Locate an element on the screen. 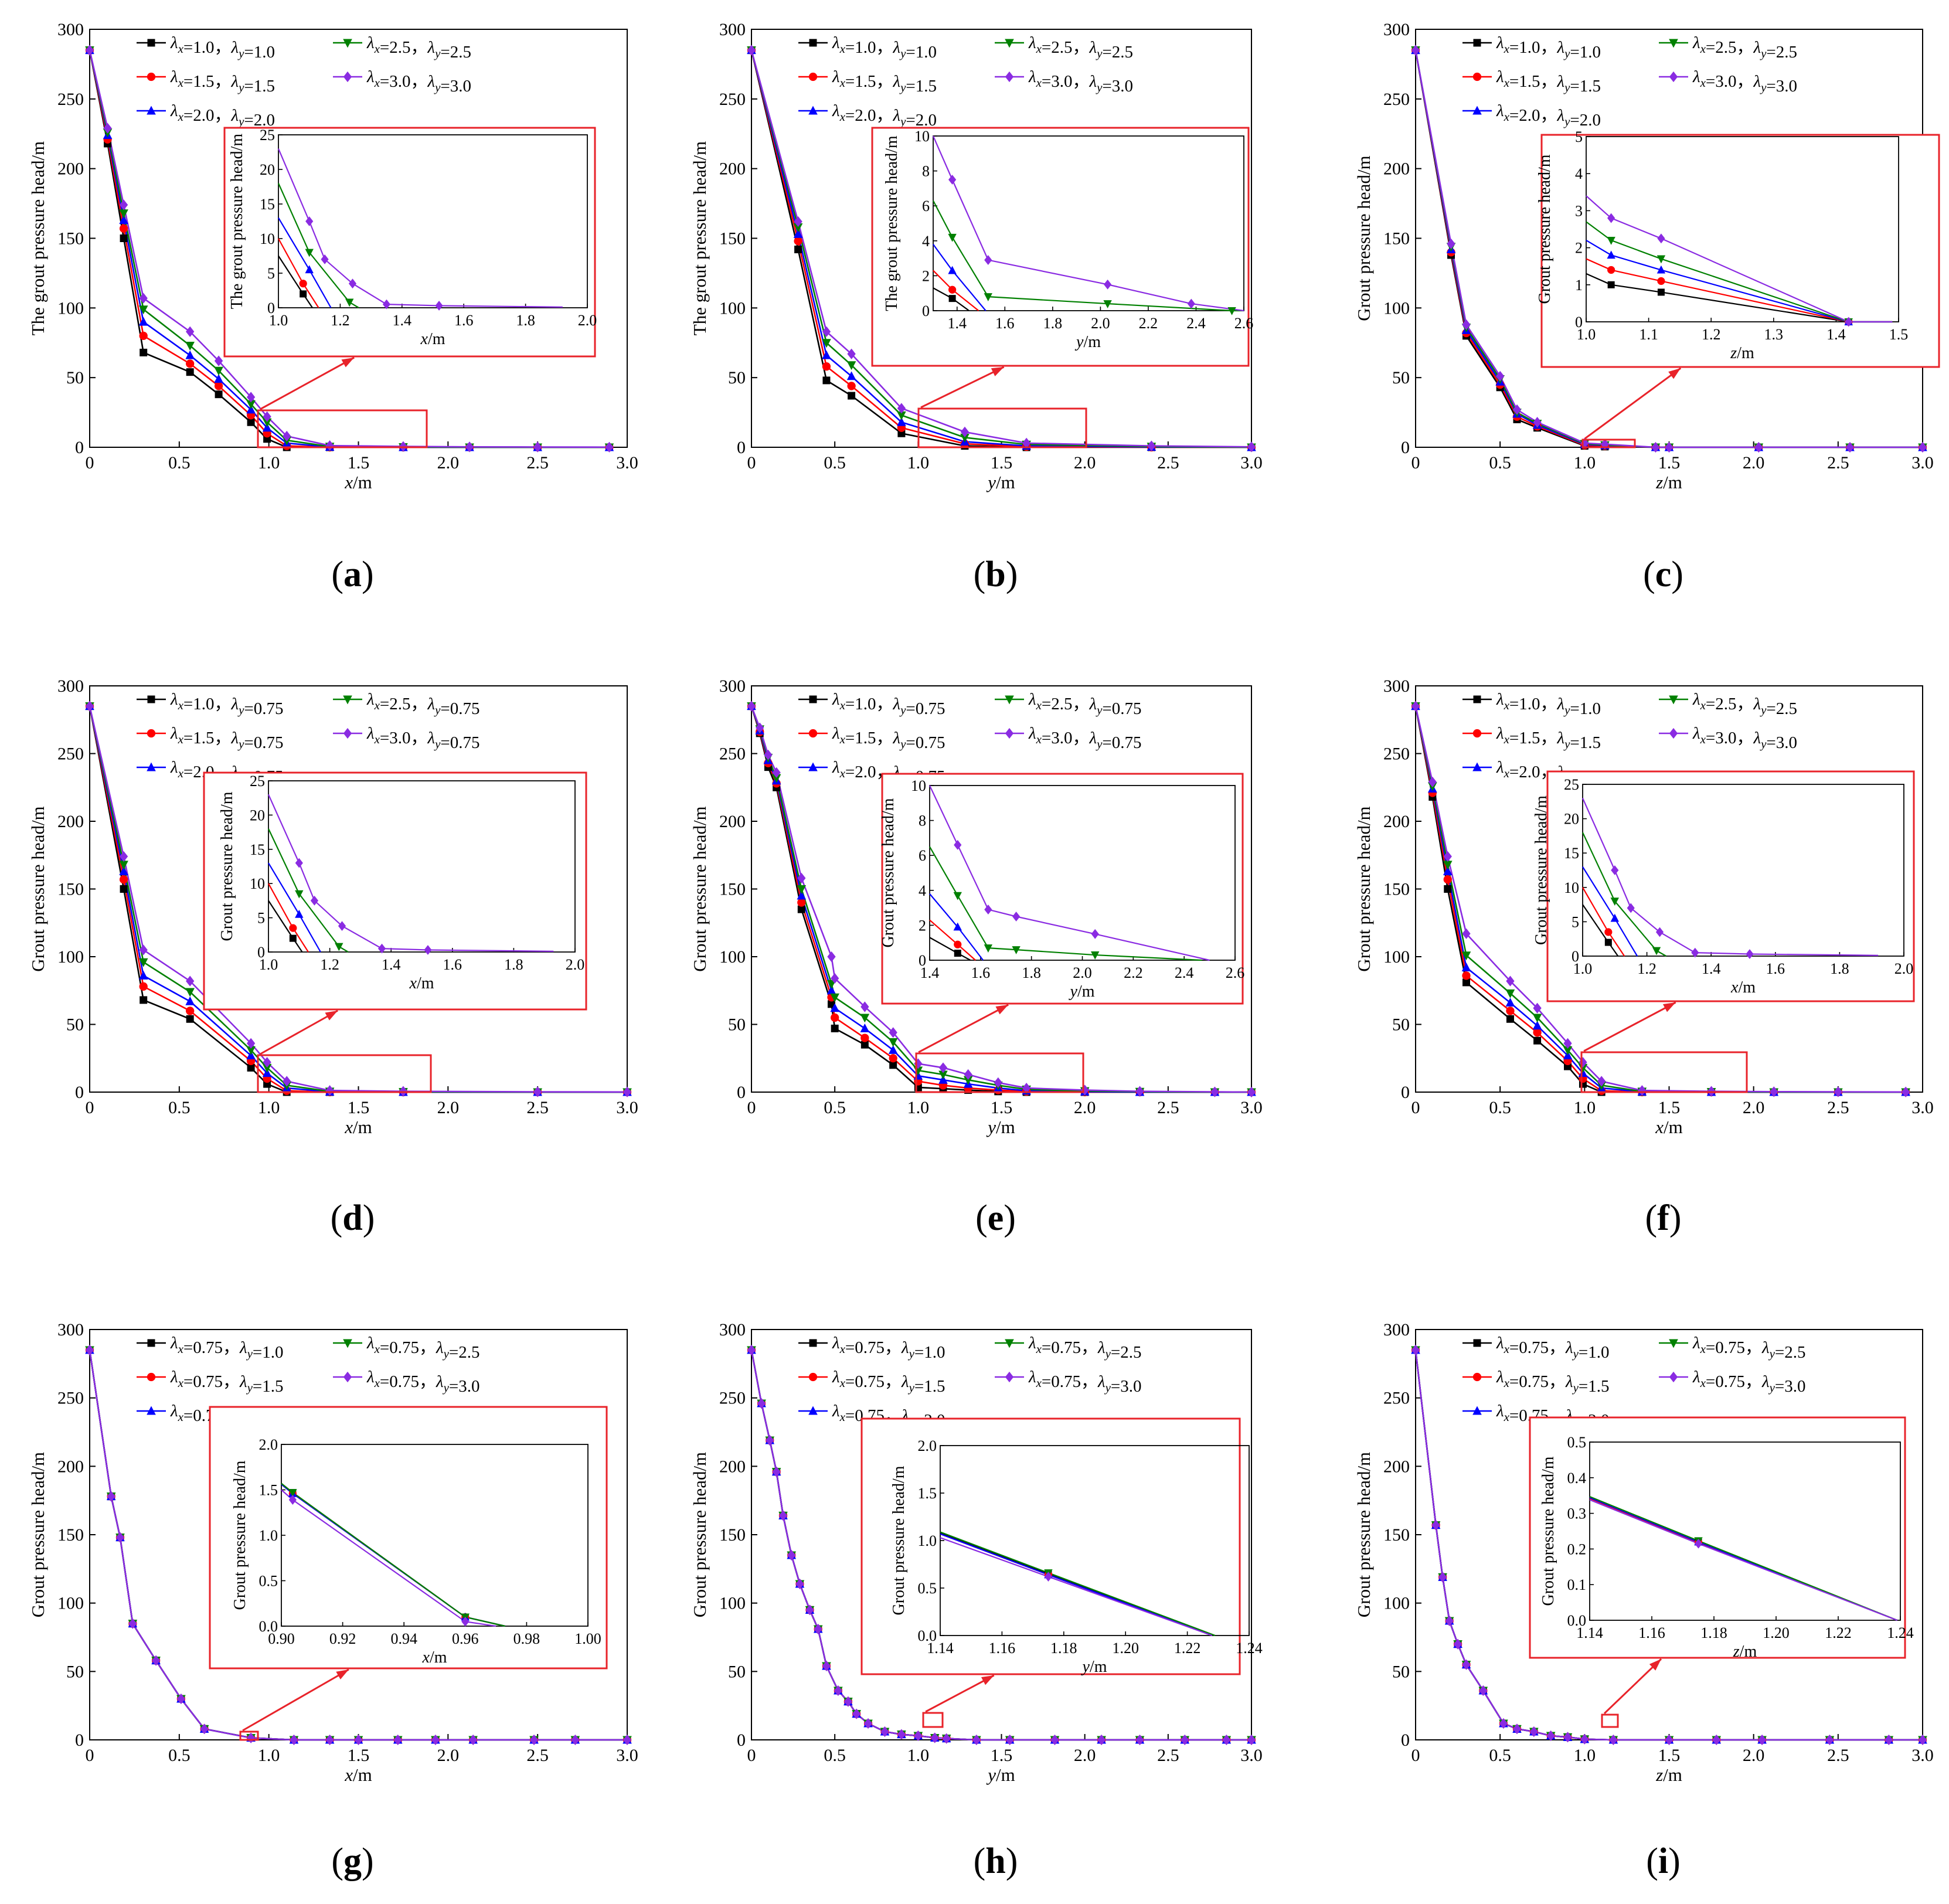 This screenshot has width=1949, height=1904. panel-label-letter: e is located at coordinates (996, 1218).